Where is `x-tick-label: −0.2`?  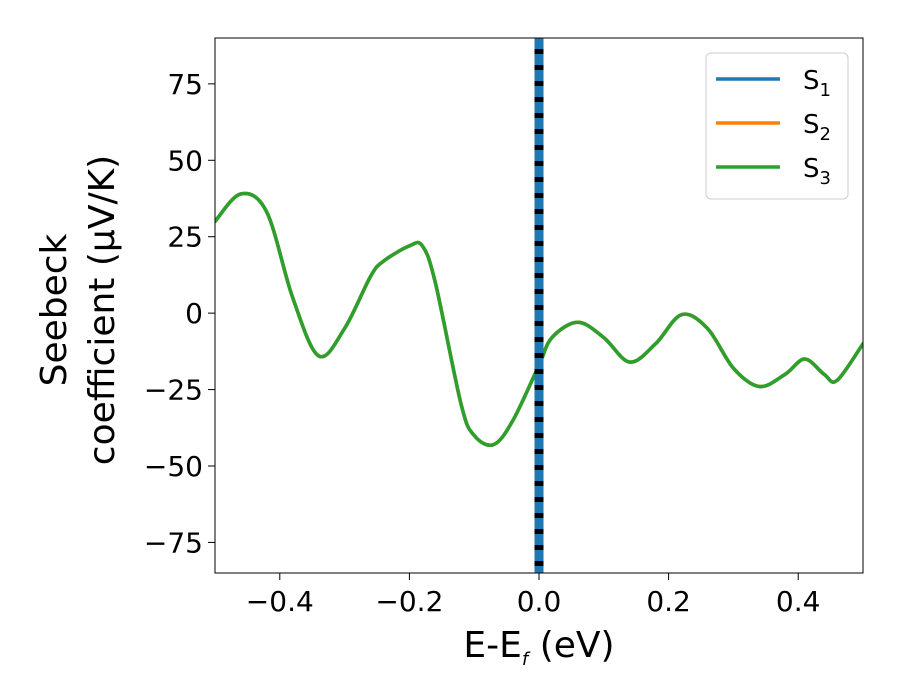 x-tick-label: −0.2 is located at coordinates (409, 601).